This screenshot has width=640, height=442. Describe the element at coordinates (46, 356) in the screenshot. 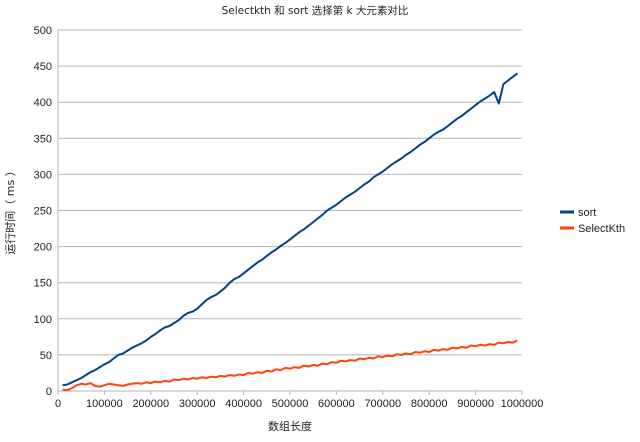

I see `y-tick-label: 50` at that location.